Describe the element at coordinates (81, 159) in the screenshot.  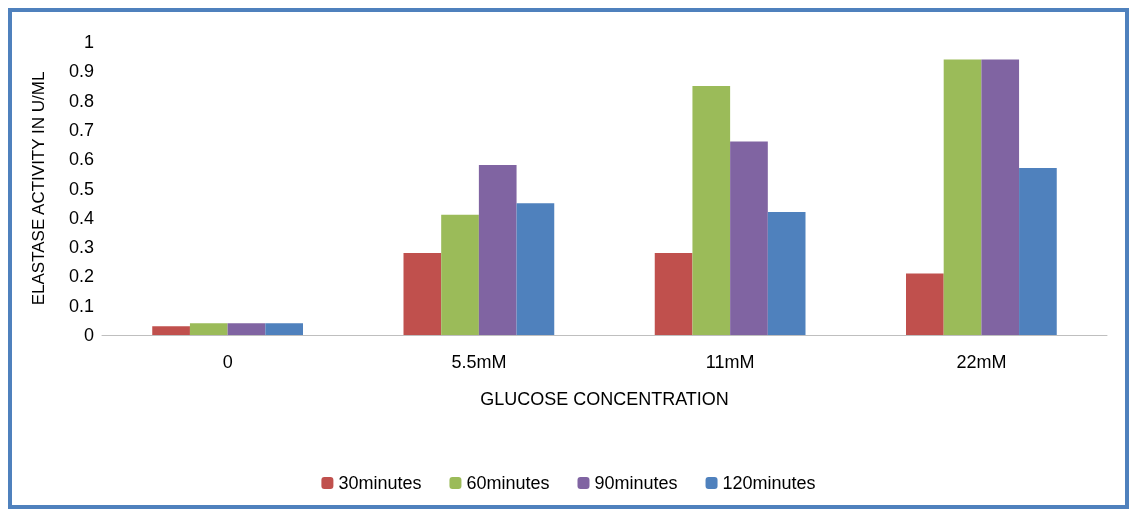
I see `y-tick-label: 0.6` at that location.